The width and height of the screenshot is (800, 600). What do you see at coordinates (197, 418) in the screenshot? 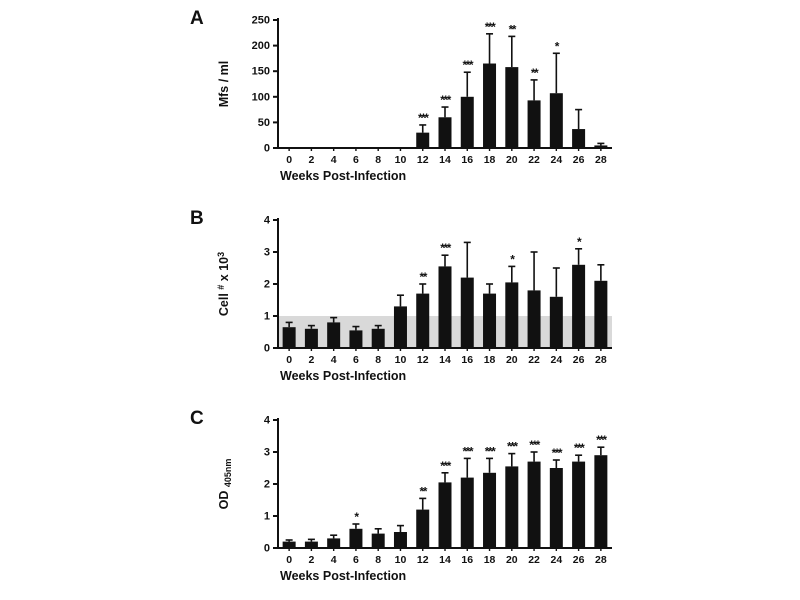
I see `panel-c-letter: C` at bounding box center [197, 418].